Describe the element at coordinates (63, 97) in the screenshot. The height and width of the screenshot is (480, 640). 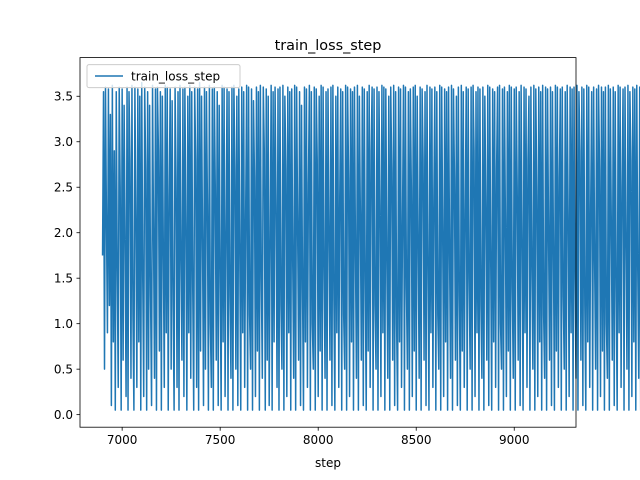
I see `y-tick-label: 3.5` at that location.